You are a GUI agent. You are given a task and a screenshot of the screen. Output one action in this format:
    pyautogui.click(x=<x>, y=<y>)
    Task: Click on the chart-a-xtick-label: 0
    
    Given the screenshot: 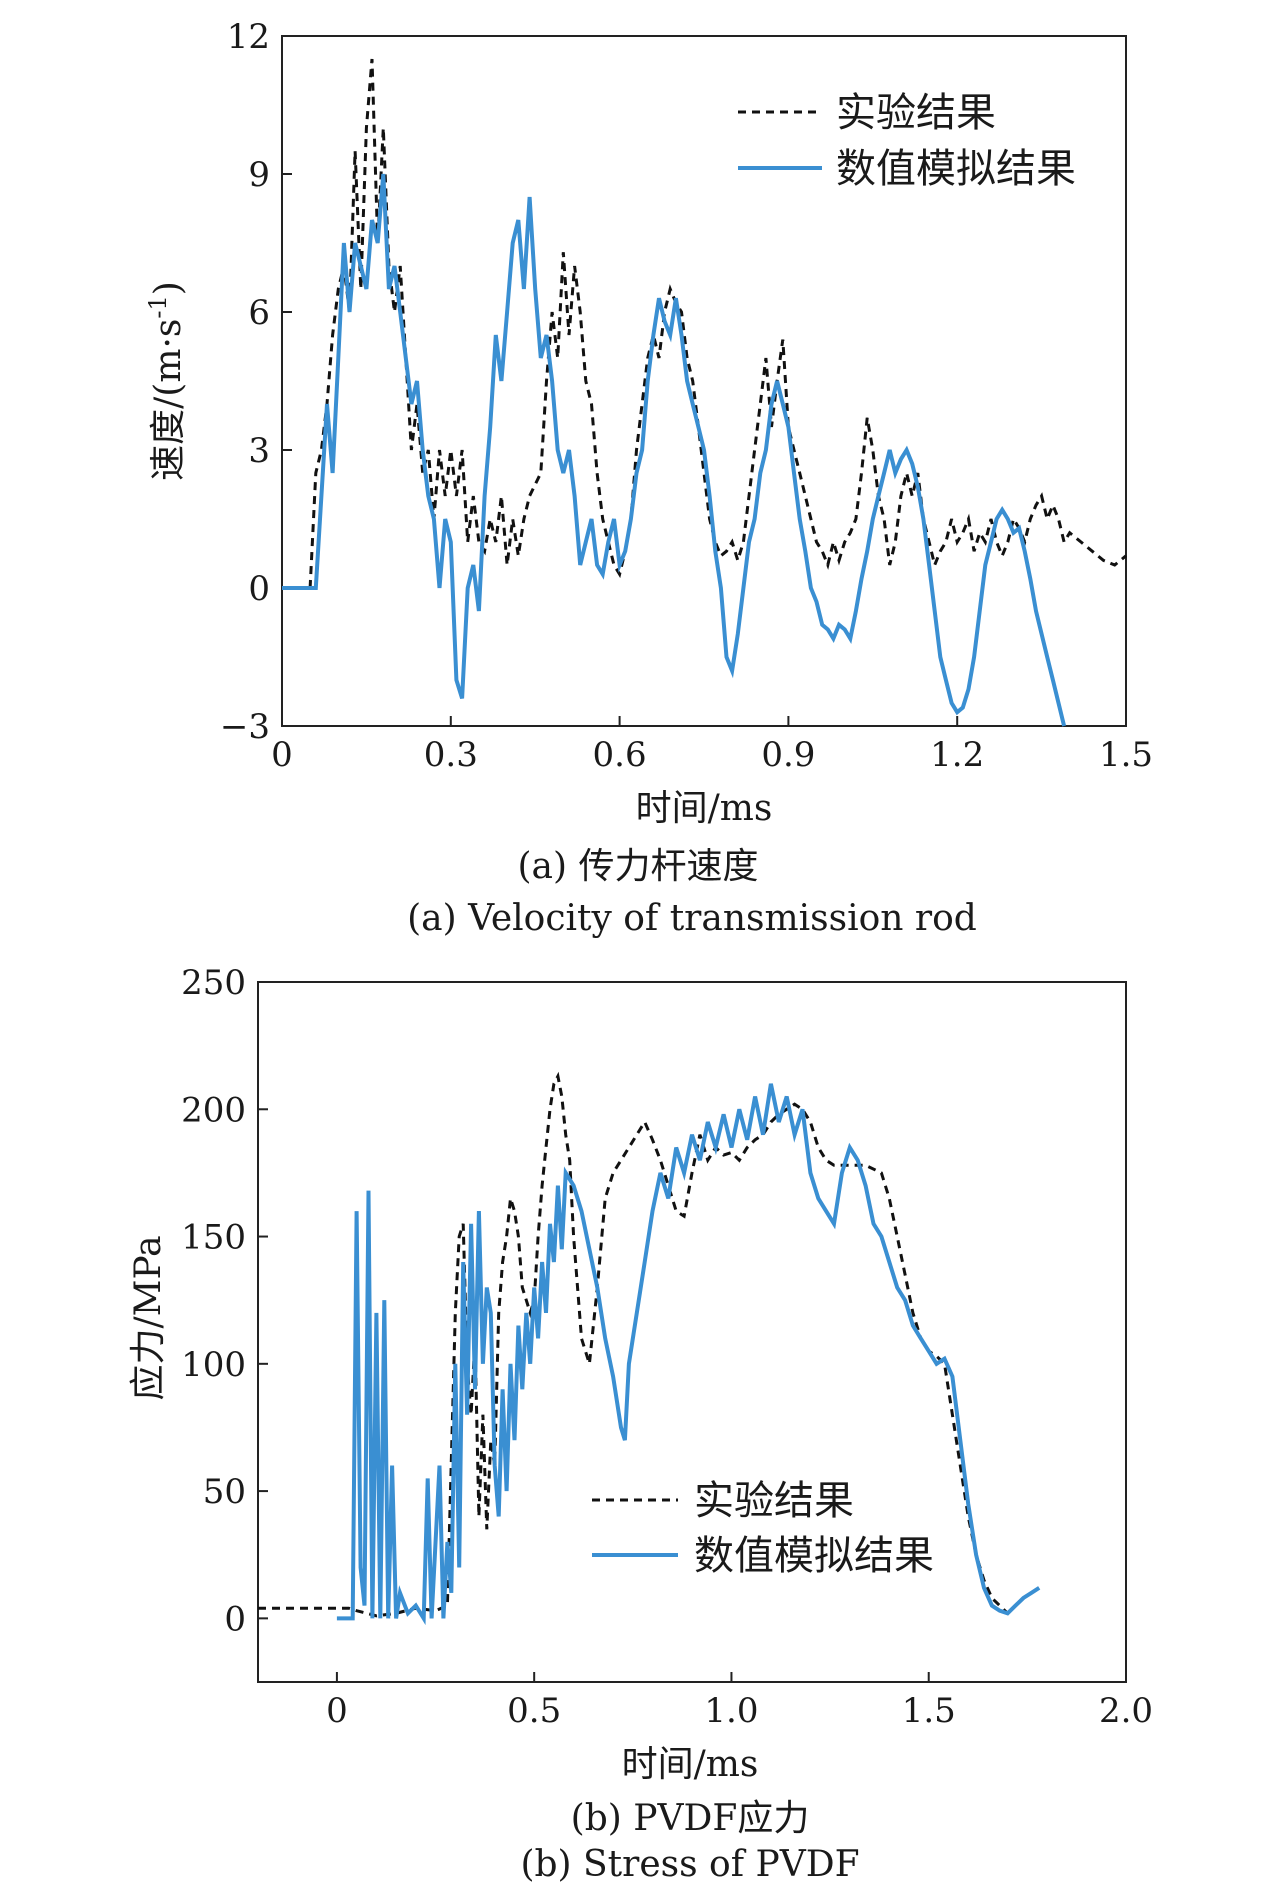 What is the action you would take?
    pyautogui.click(x=282, y=755)
    